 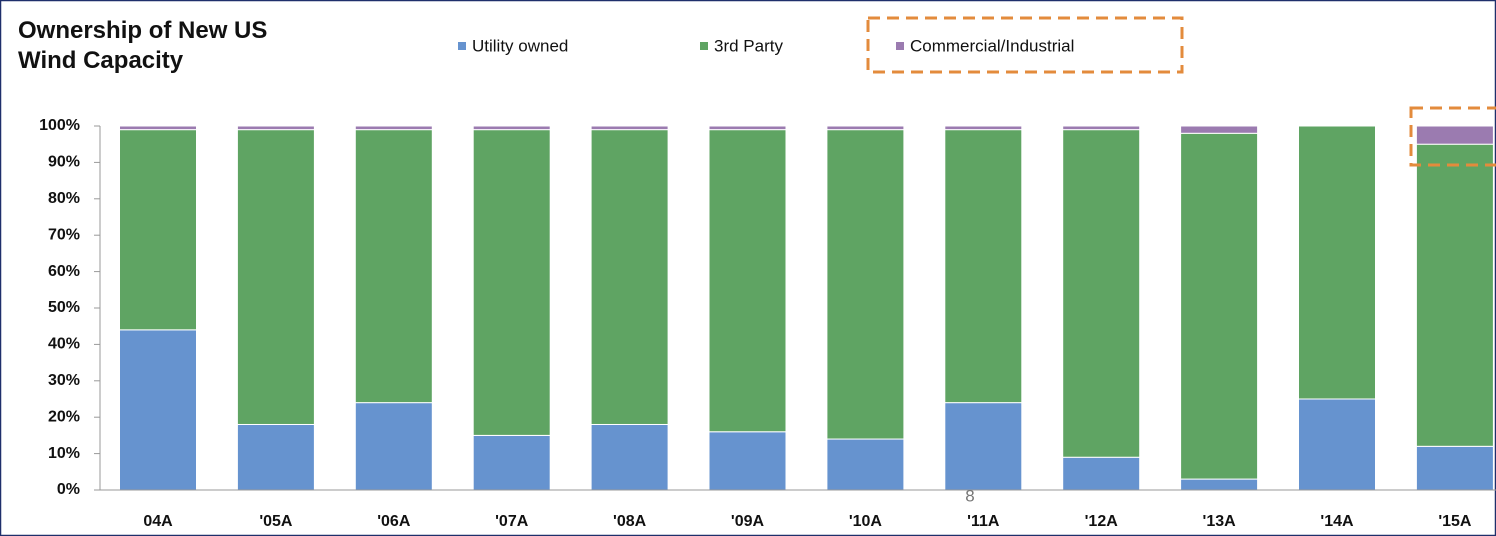 What do you see at coordinates (276, 521) in the screenshot?
I see `x-tick-label: '05A` at bounding box center [276, 521].